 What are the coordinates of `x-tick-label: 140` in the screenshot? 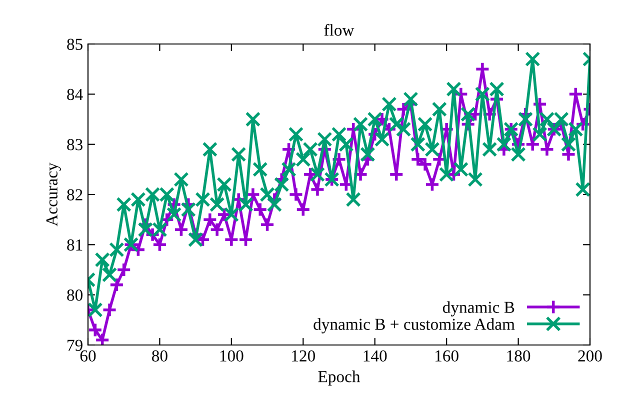 It's located at (375, 356).